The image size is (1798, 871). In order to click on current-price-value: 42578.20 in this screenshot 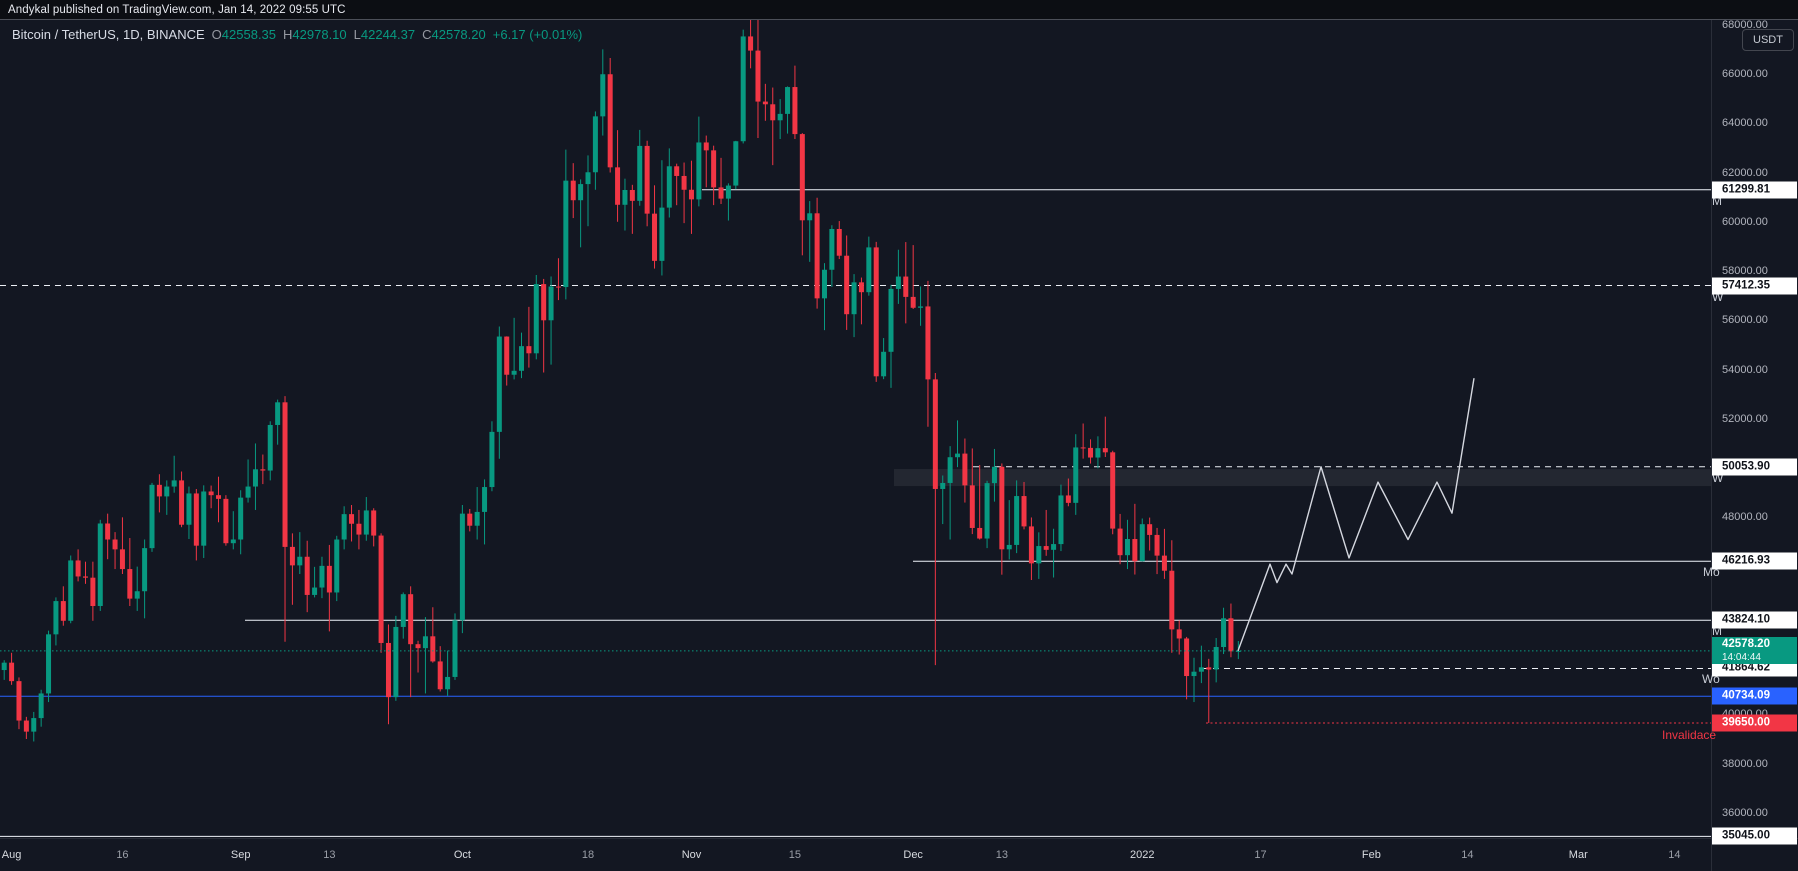, I will do `click(1746, 644)`.